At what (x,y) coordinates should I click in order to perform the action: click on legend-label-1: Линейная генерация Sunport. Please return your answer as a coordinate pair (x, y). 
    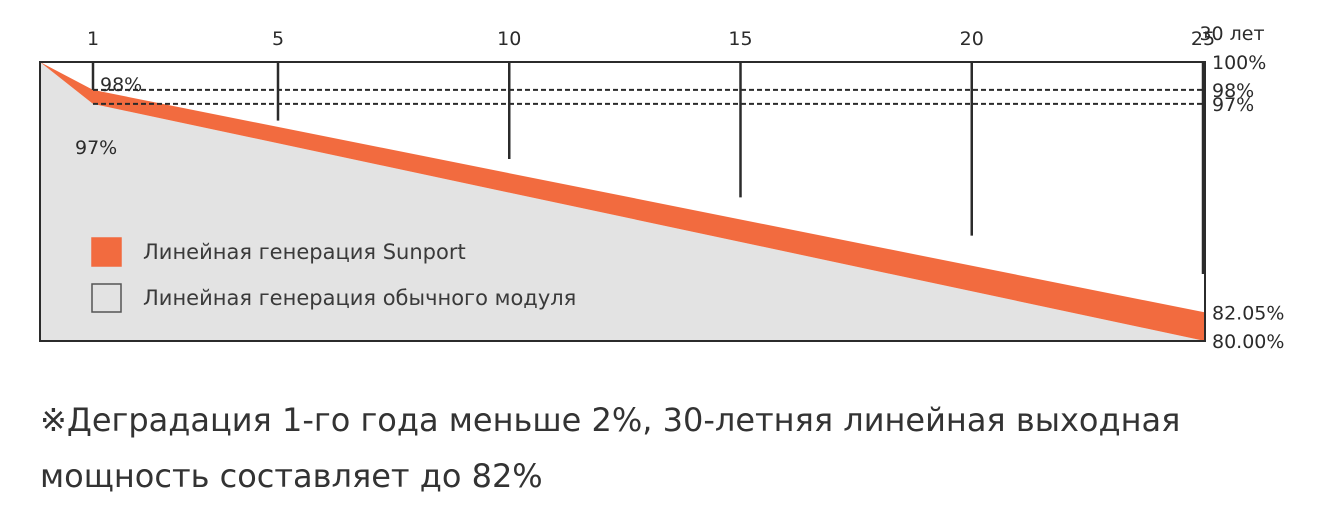
    Looking at the image, I should click on (304, 252).